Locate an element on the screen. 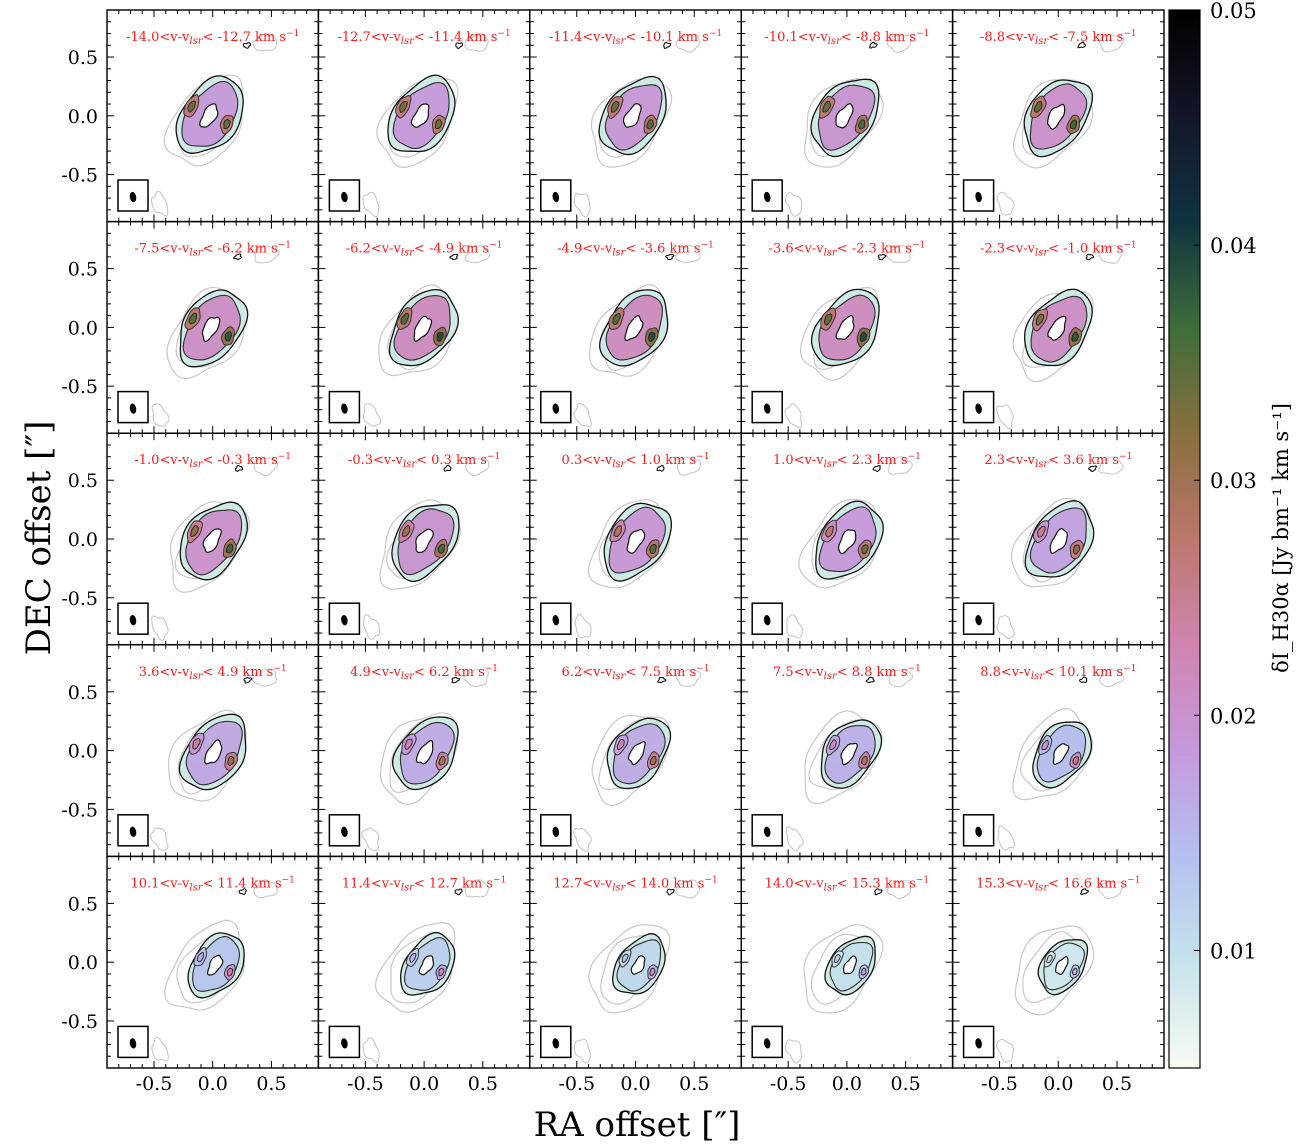 The width and height of the screenshot is (1312, 1144). panel: 4.9<v-vlsr< 6.2 km s−1 is located at coordinates (424, 751).